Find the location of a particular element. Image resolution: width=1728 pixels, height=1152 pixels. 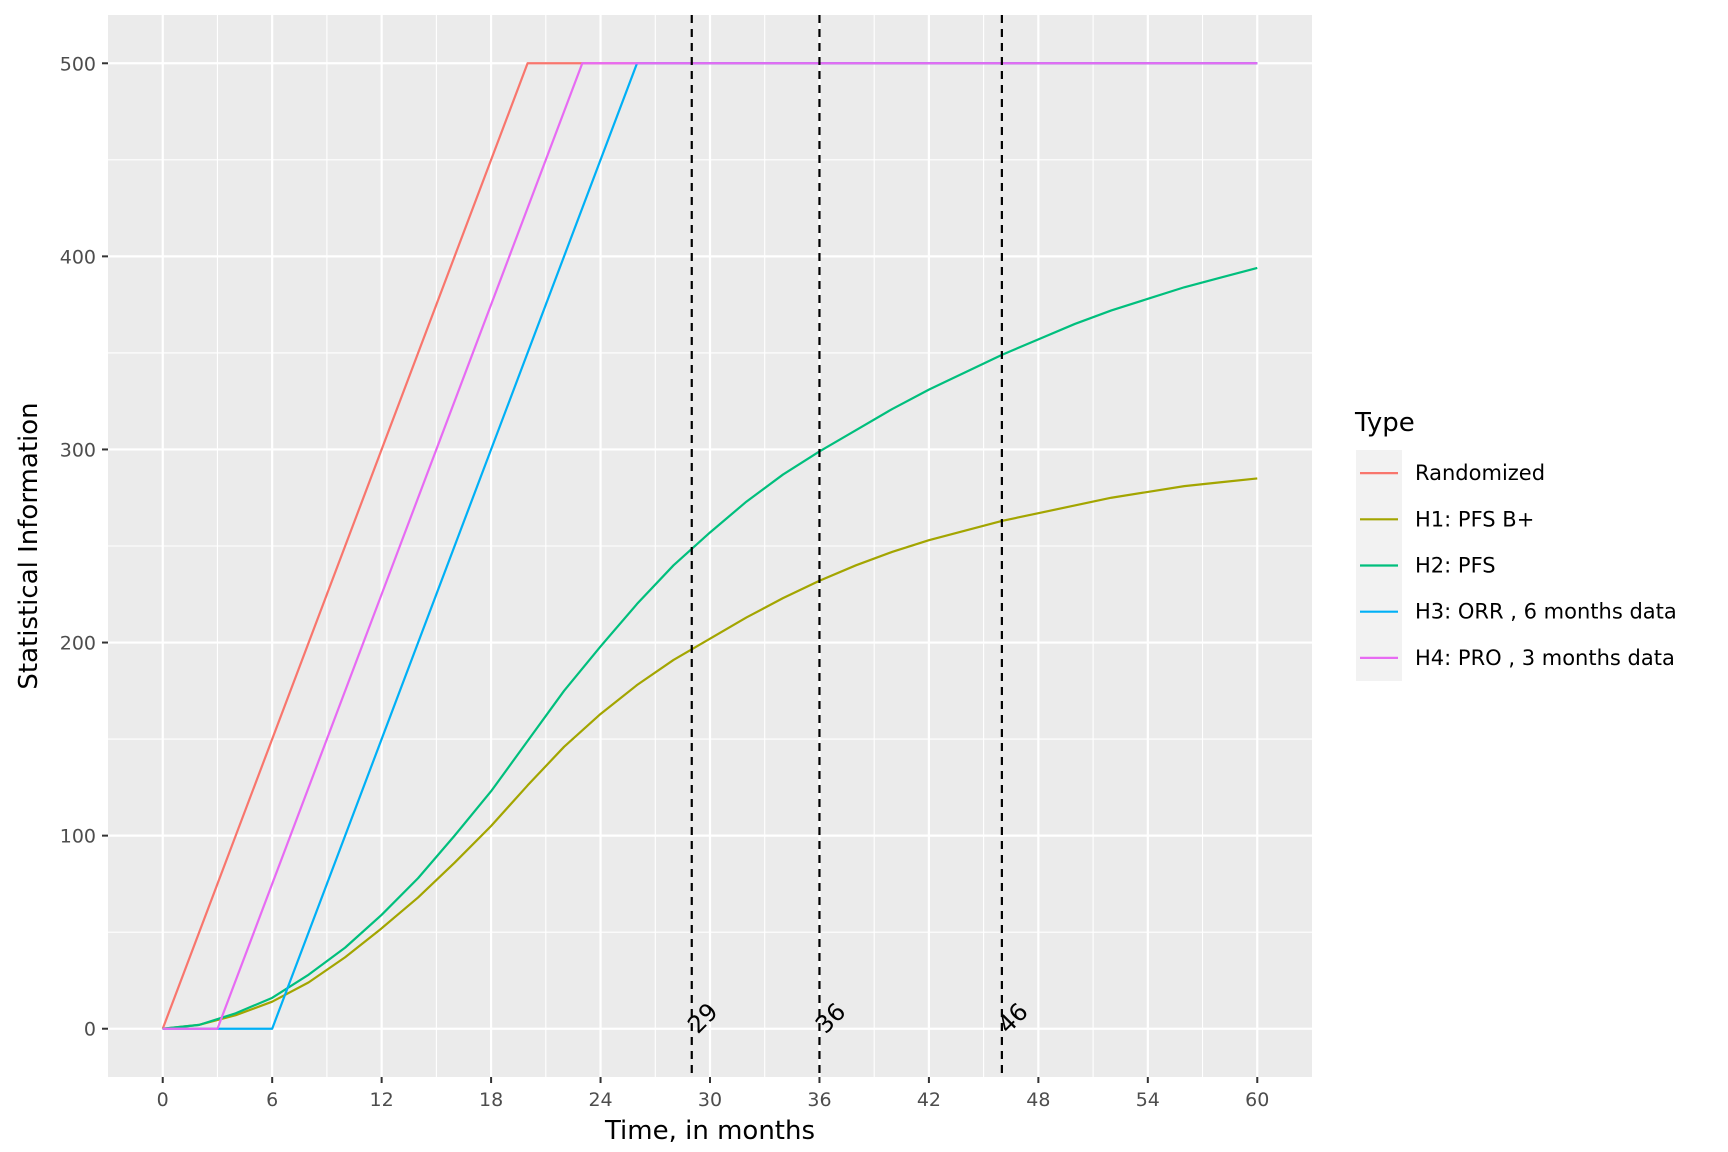

y-tick-label: 400 is located at coordinates (78, 257).